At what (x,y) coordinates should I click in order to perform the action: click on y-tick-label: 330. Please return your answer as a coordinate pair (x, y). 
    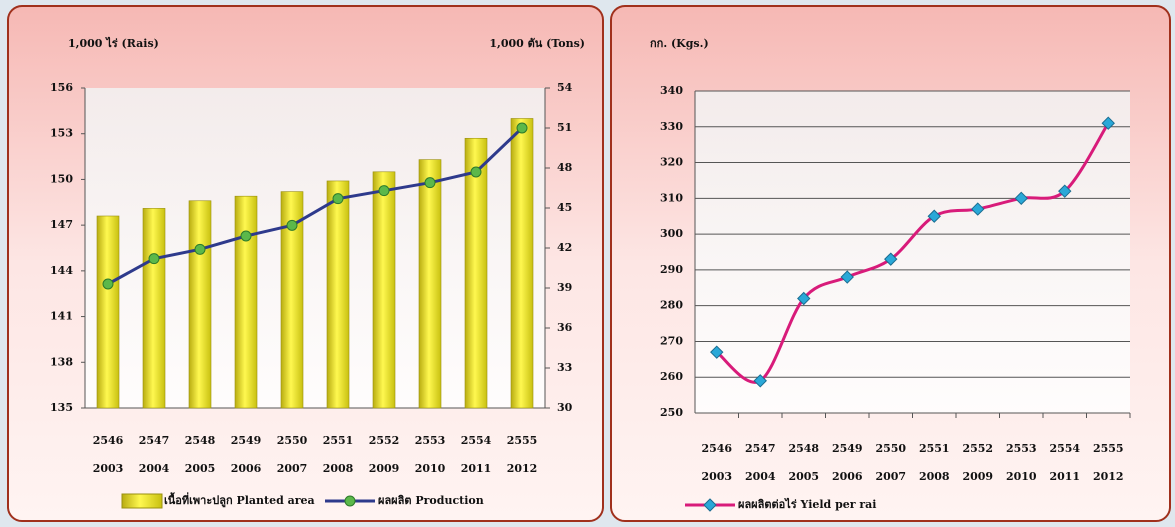
    Looking at the image, I should click on (671, 126).